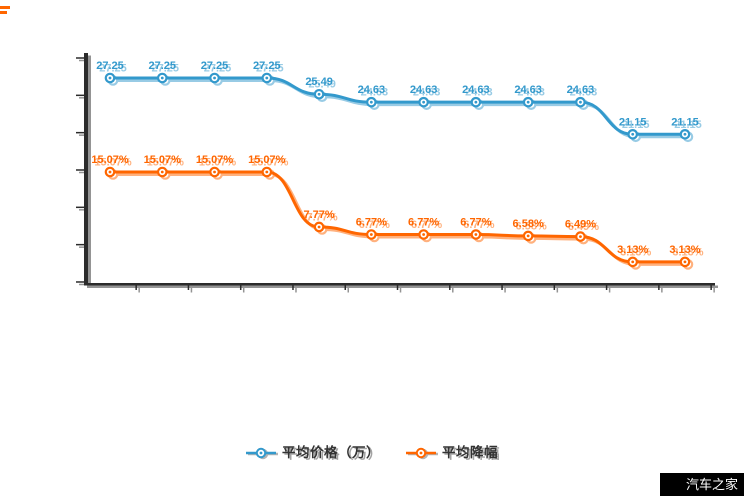 The height and width of the screenshot is (496, 744). What do you see at coordinates (6, 12) in the screenshot?
I see `stray-orange-mark` at bounding box center [6, 12].